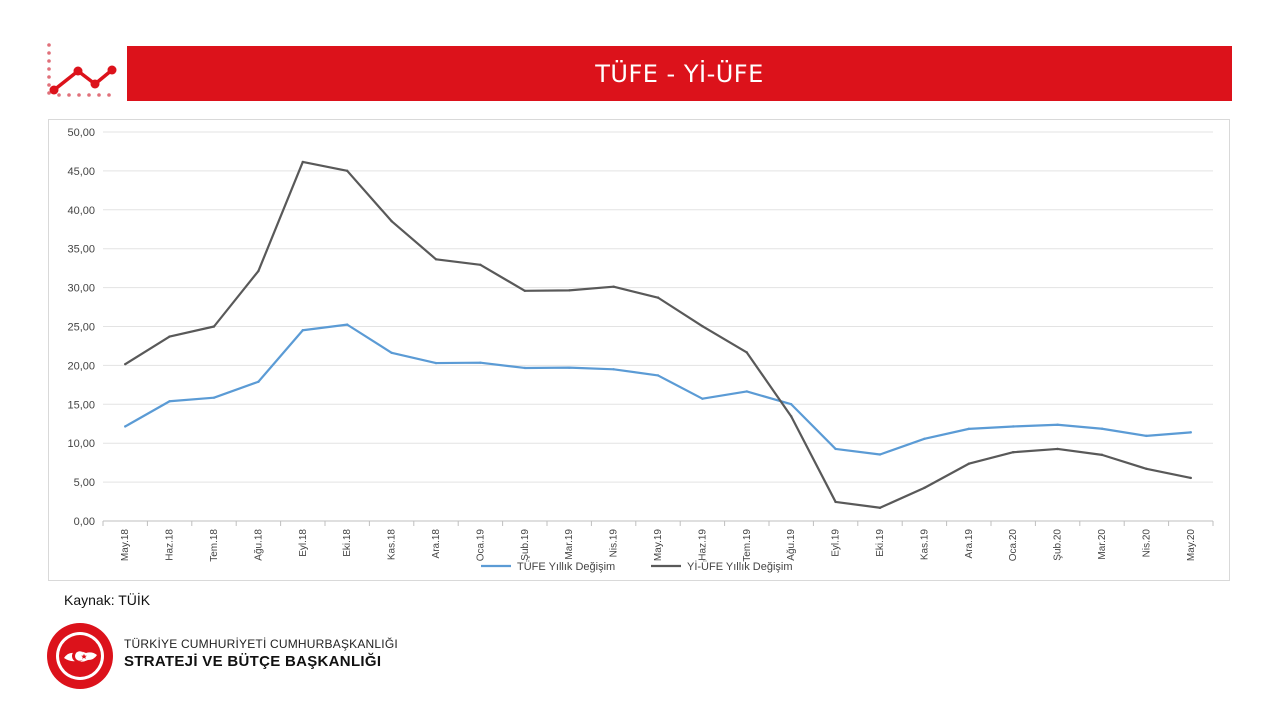 The height and width of the screenshot is (720, 1280). Describe the element at coordinates (107, 600) in the screenshot. I see `source-note: Kaynak: TÜİK` at that location.